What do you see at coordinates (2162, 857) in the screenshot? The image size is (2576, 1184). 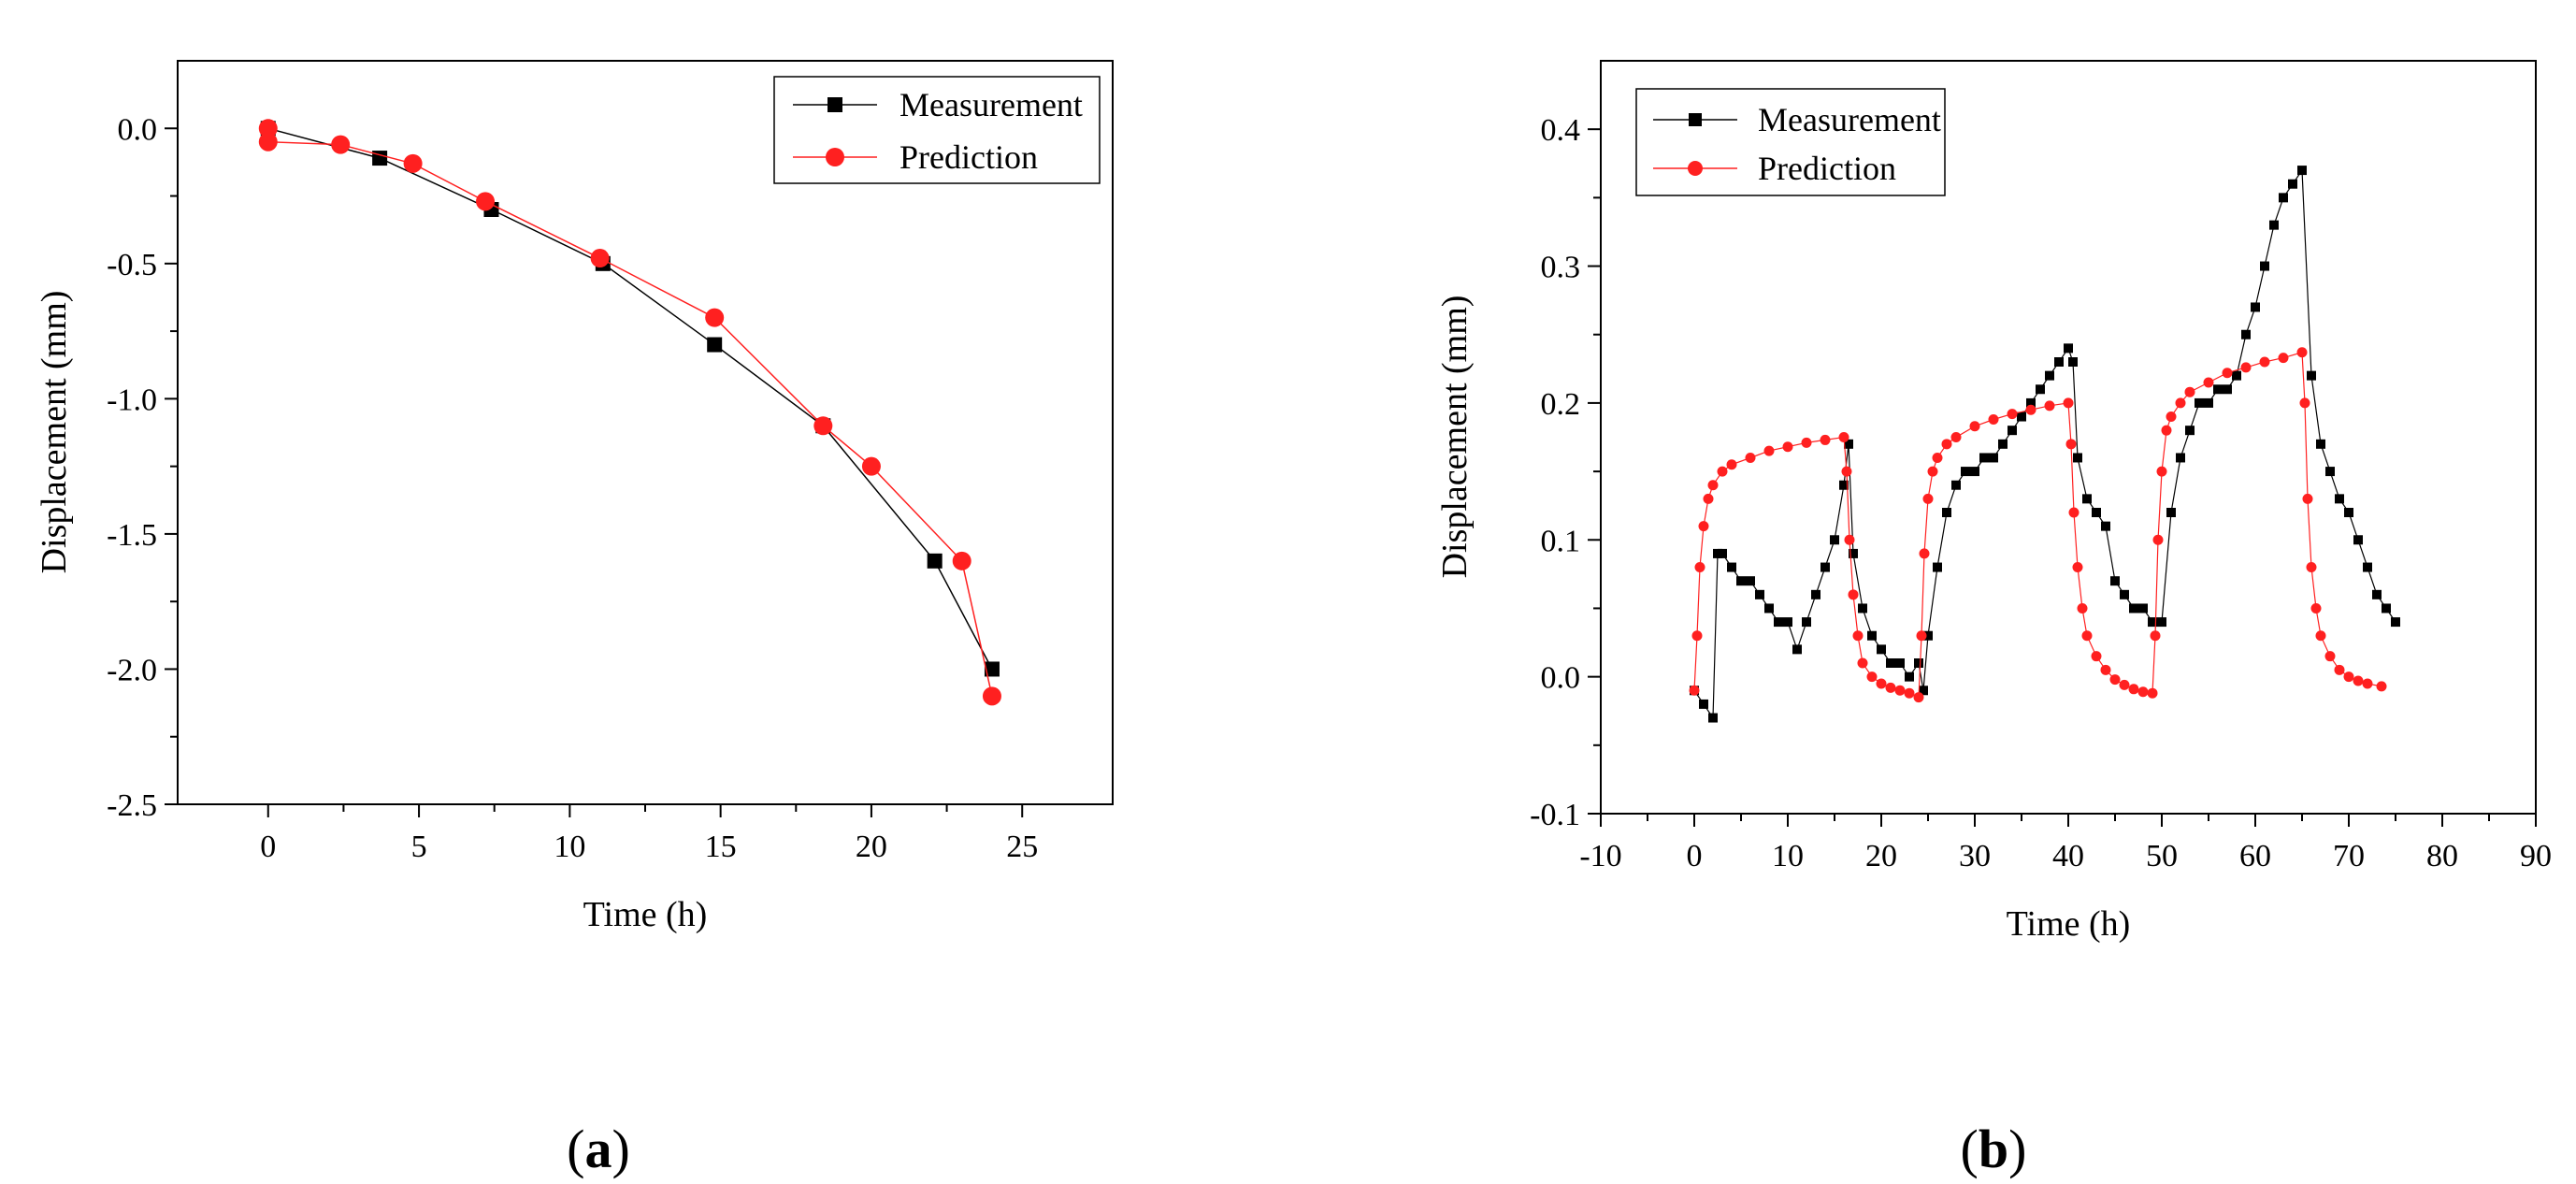 I see `x-tick-label: 50` at bounding box center [2162, 857].